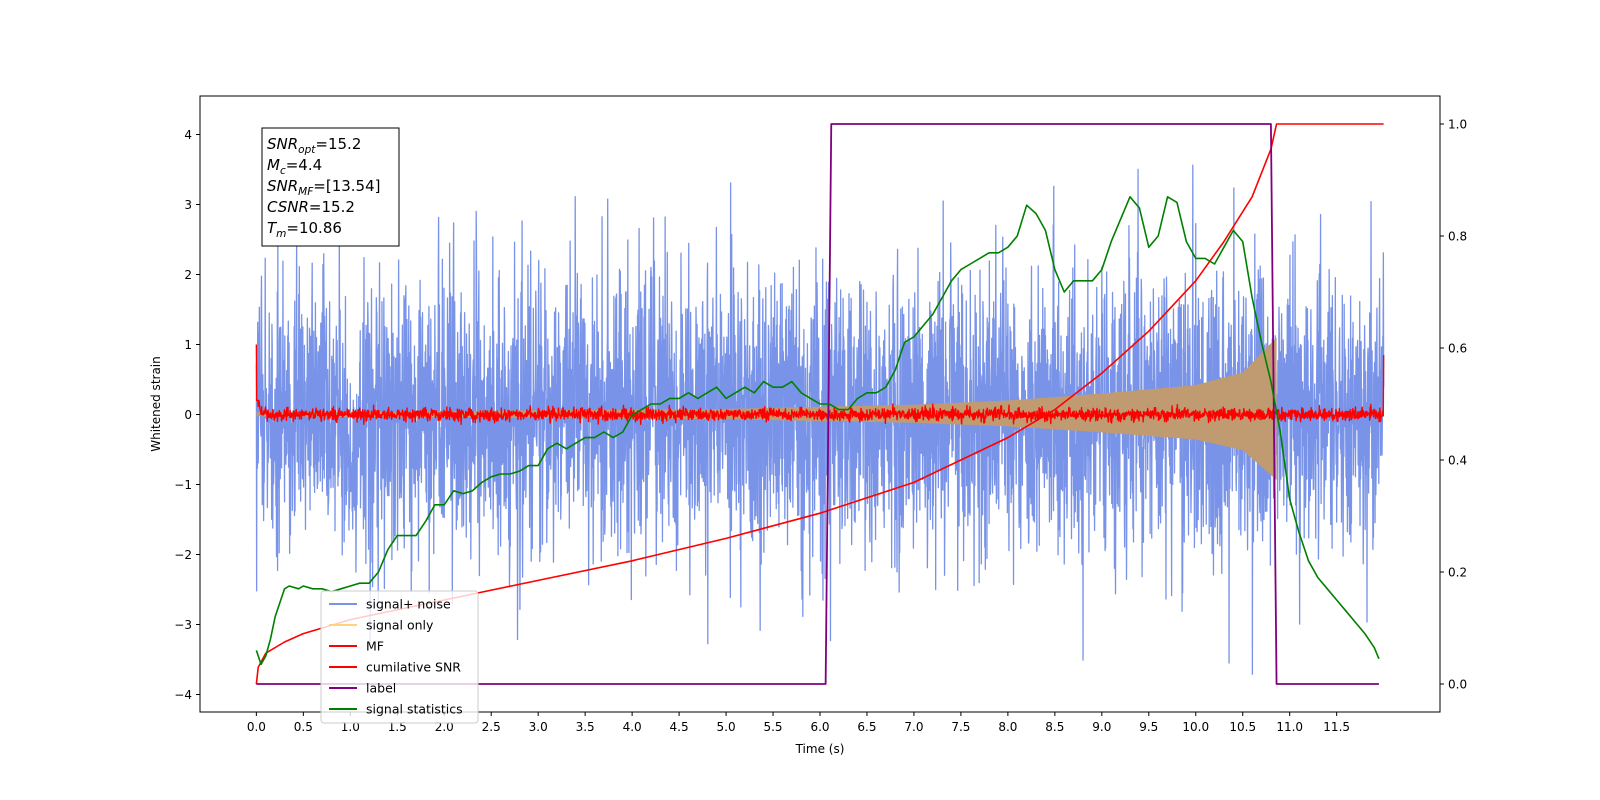  I want to click on x-tick-label: 10.0, so click(1195, 727).